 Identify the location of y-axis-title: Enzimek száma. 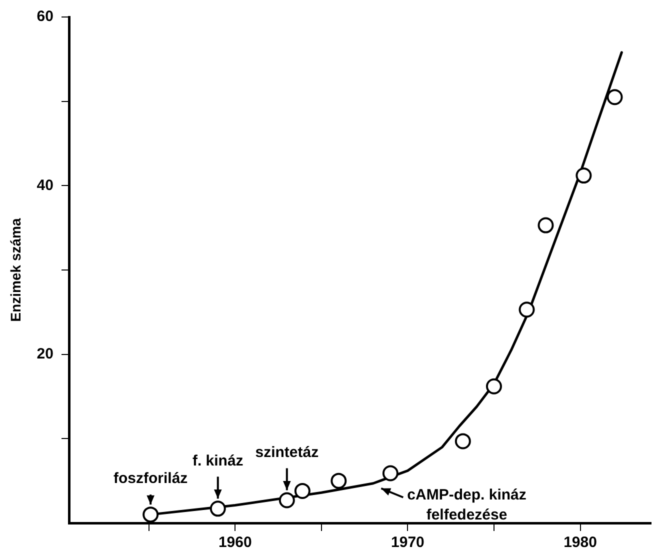
(15, 270).